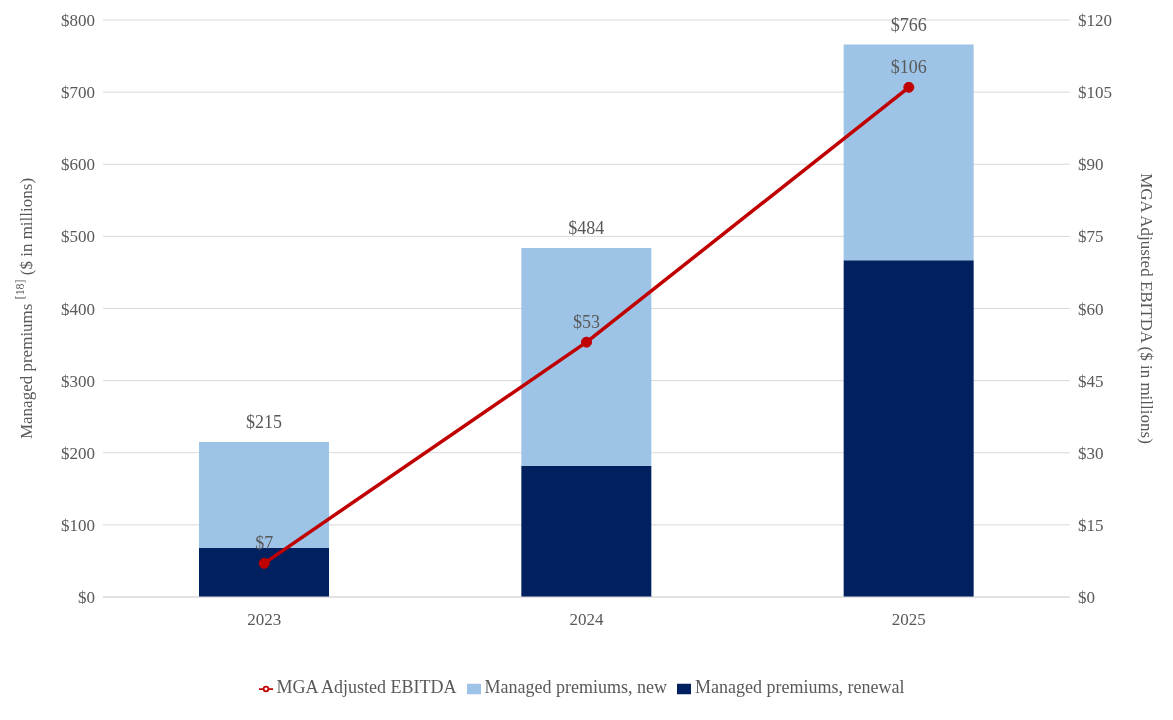 The height and width of the screenshot is (720, 1173). I want to click on y-tick-label: $800, so click(78, 21).